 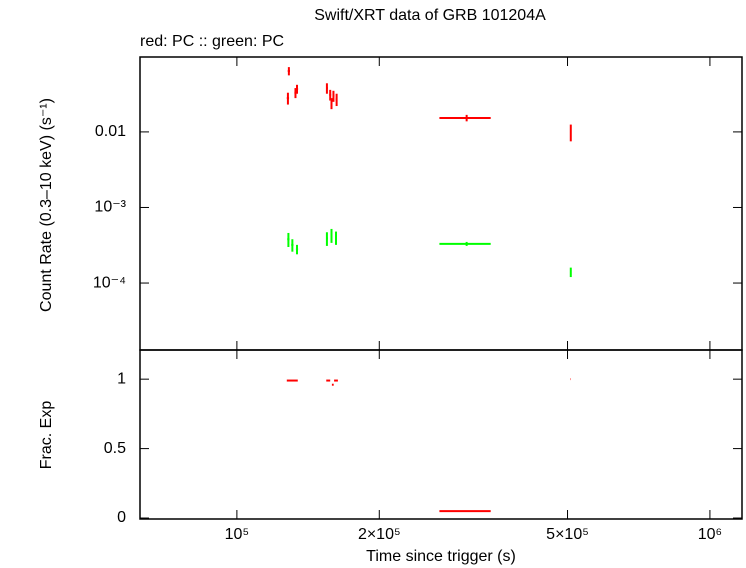 I want to click on y-tick-label: 10⁻⁴, so click(x=109, y=282).